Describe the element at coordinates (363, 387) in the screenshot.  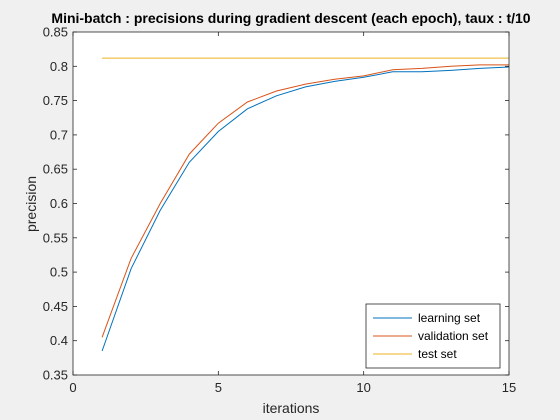
I see `x-tick-label: 10` at that location.